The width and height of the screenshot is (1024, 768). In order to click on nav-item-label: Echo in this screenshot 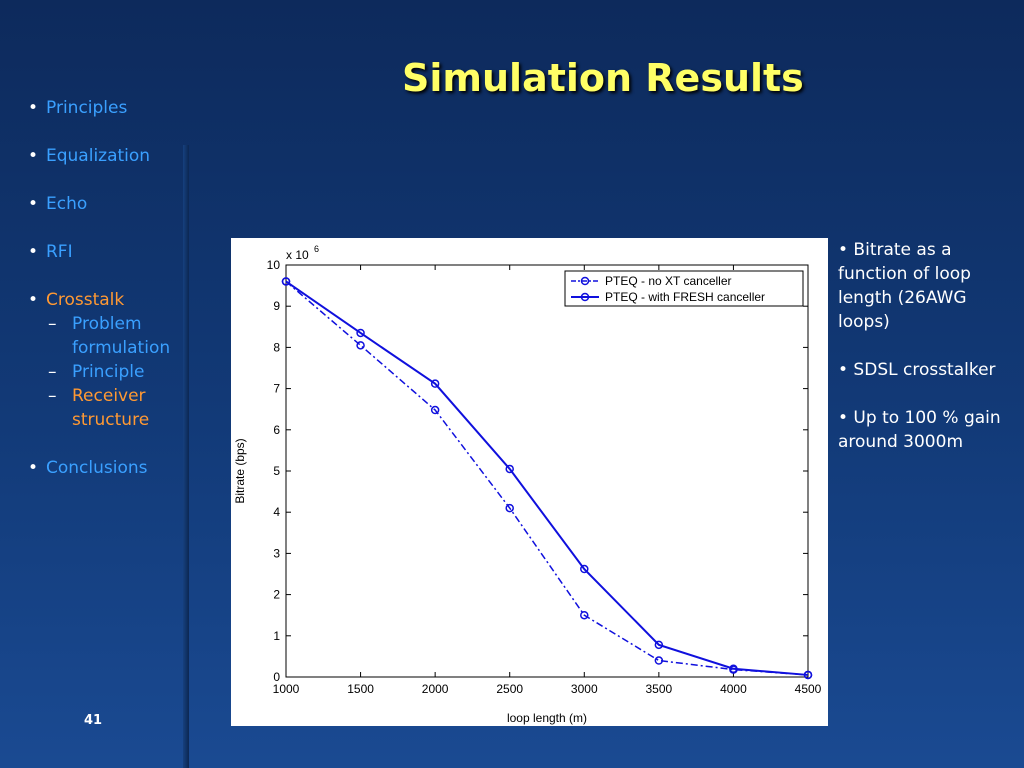, I will do `click(67, 204)`.